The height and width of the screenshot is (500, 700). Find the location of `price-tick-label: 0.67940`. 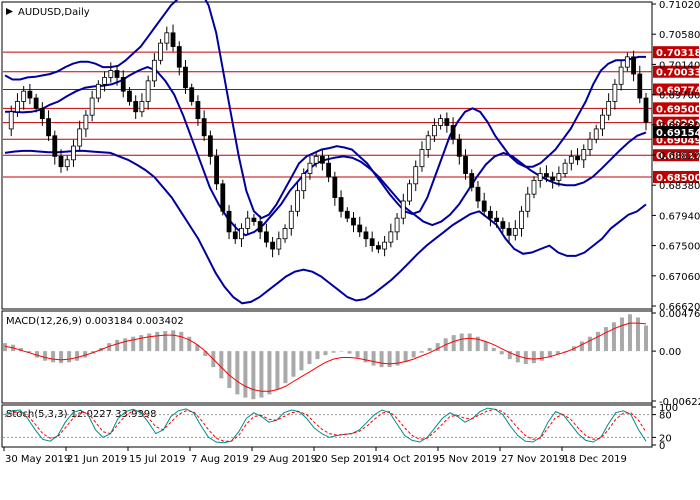

price-tick-label: 0.67940 is located at coordinates (679, 216).